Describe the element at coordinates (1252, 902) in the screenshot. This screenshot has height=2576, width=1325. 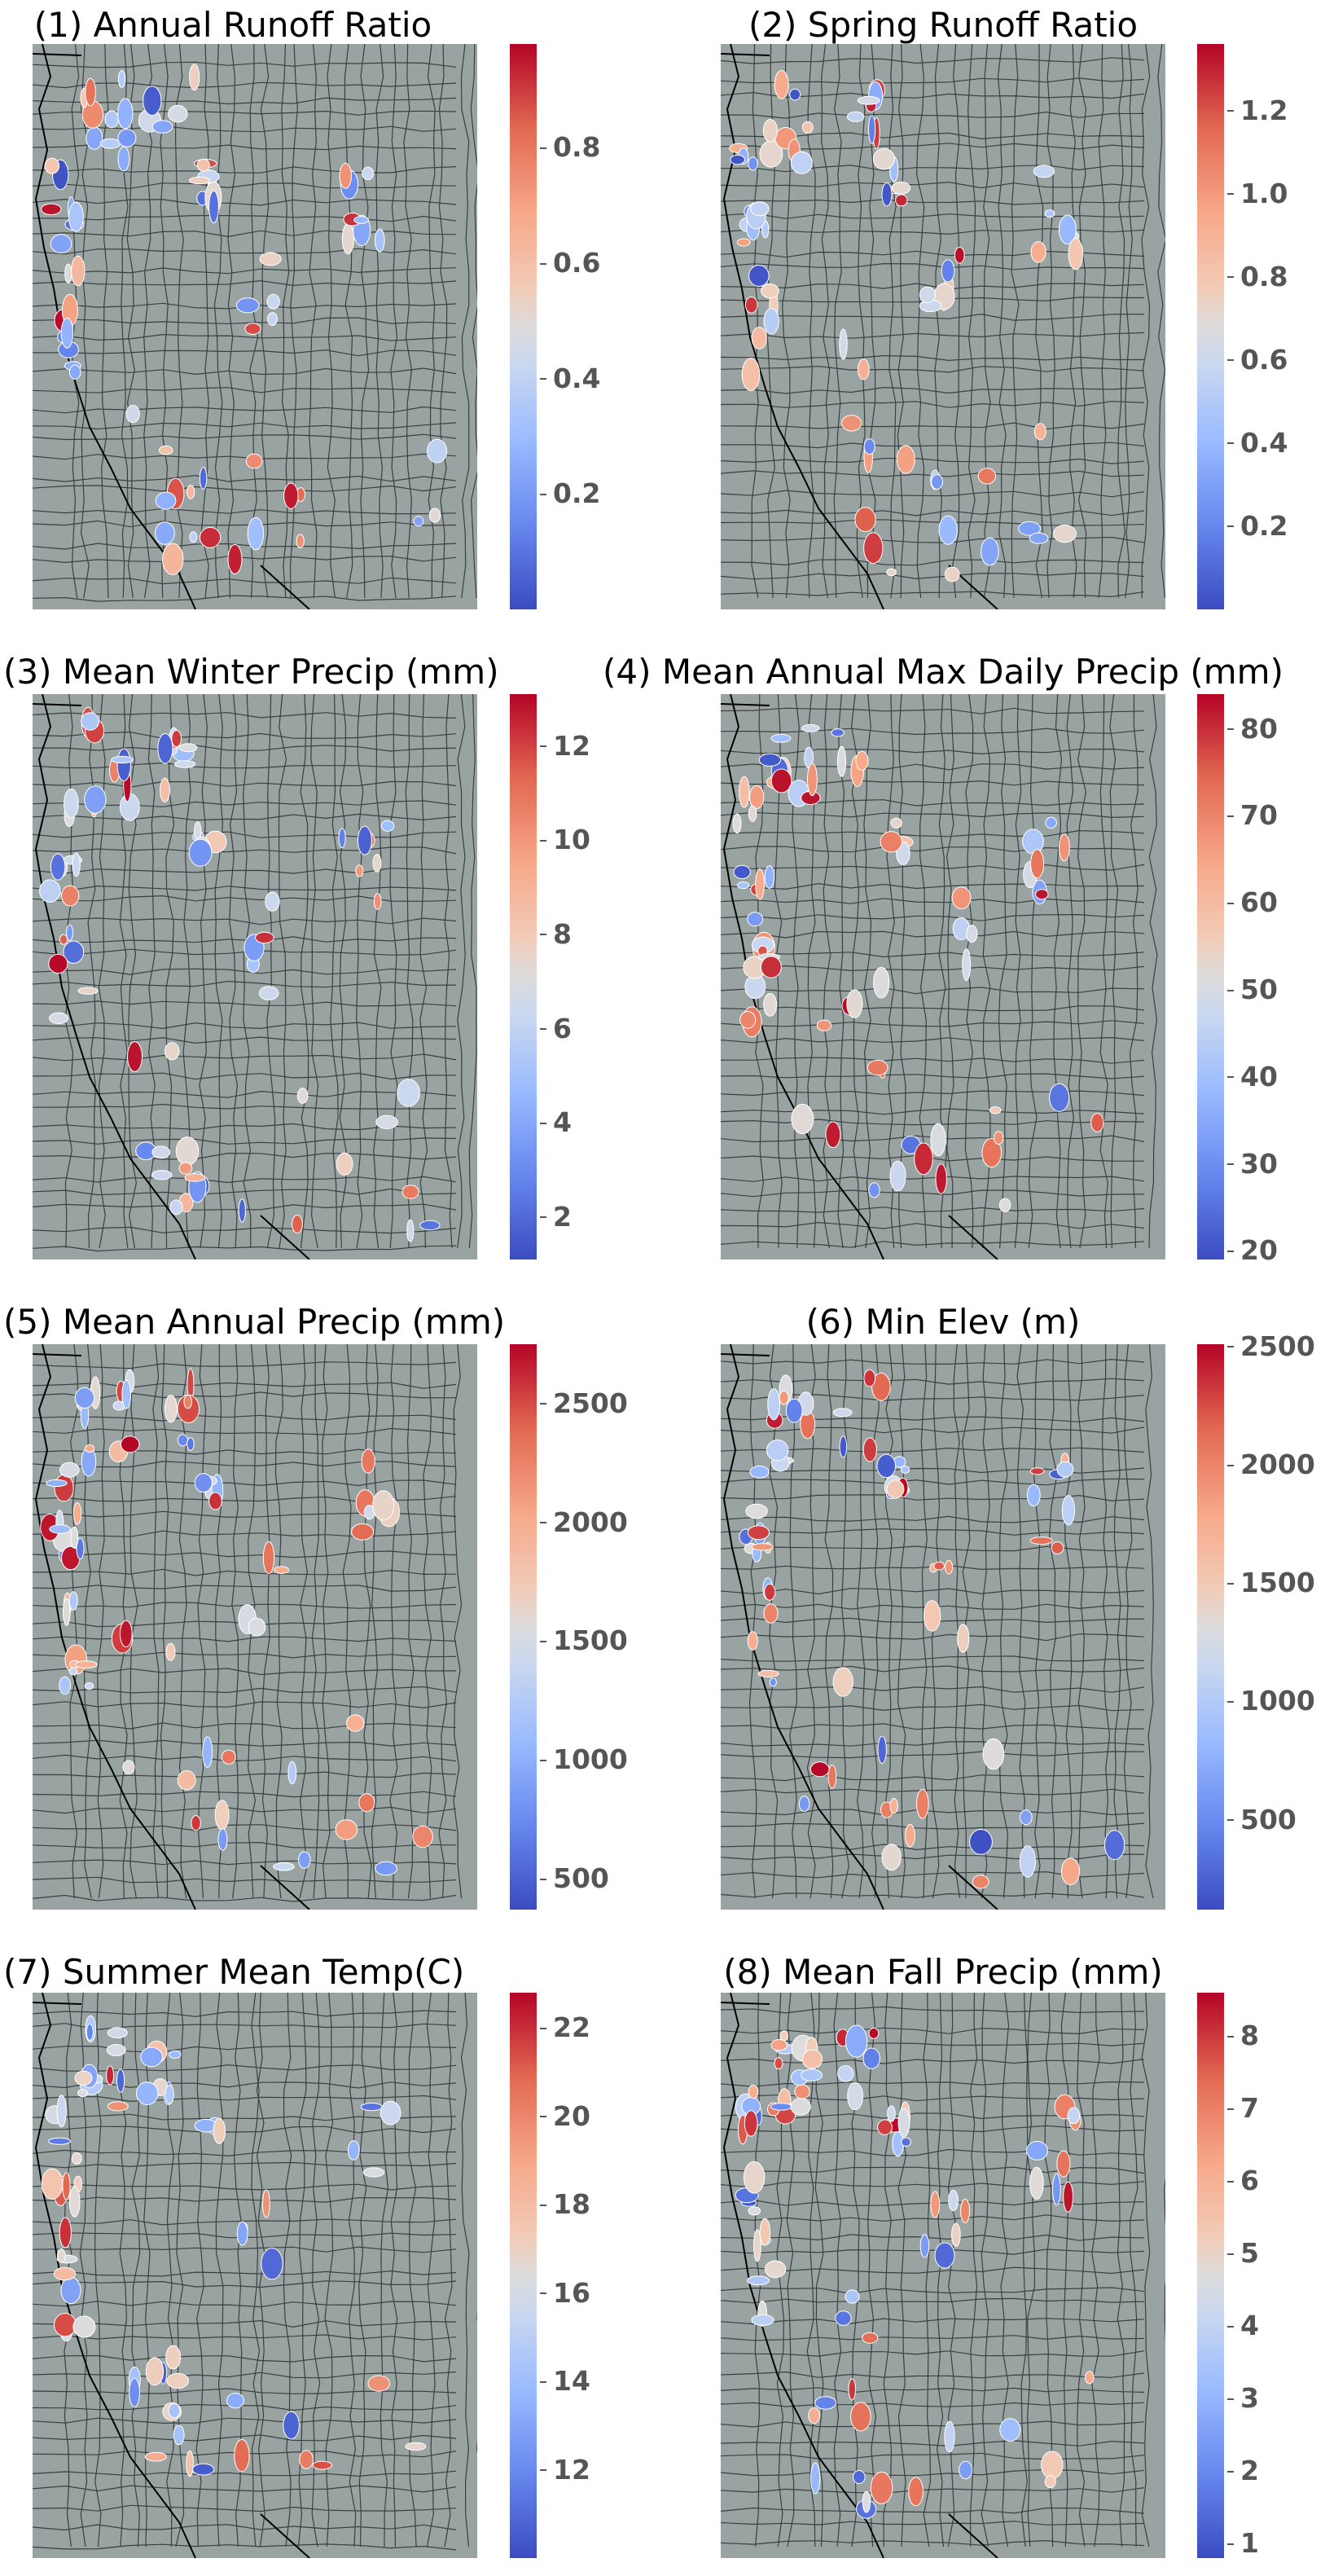
I see `colorbar-tick-label: 60` at that location.